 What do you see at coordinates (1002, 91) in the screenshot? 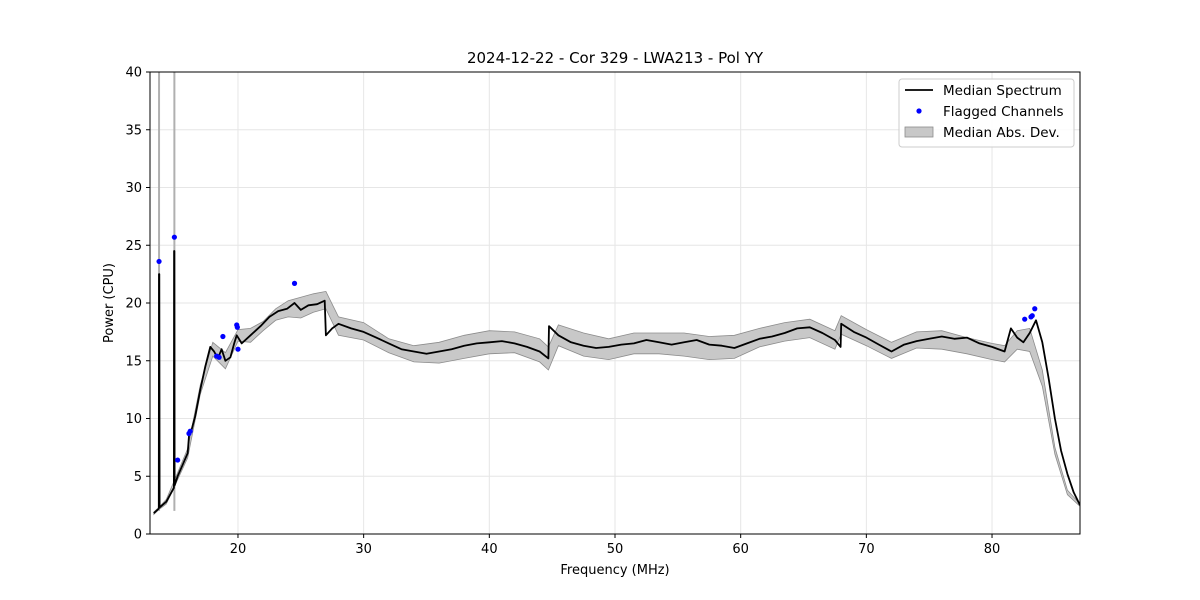
I see `legend-median-label: Median Spectrum` at bounding box center [1002, 91].